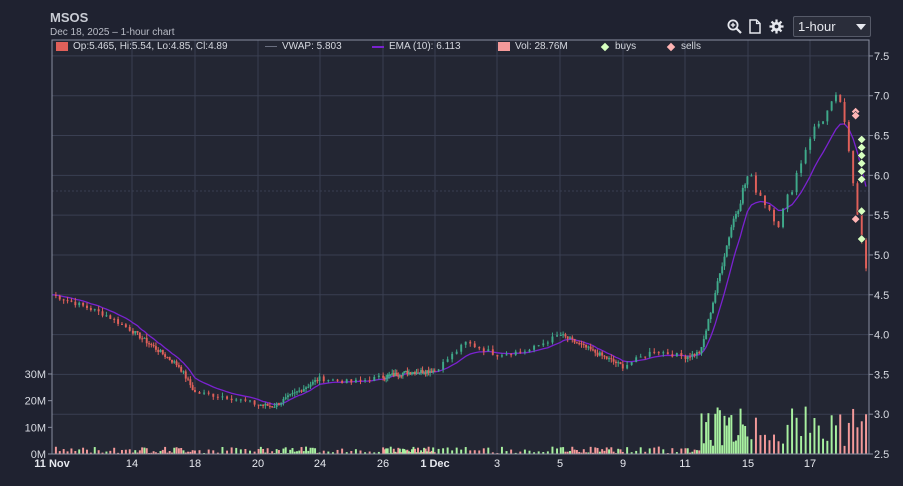  What do you see at coordinates (258, 464) in the screenshot?
I see `time-tick-label: 20` at bounding box center [258, 464].